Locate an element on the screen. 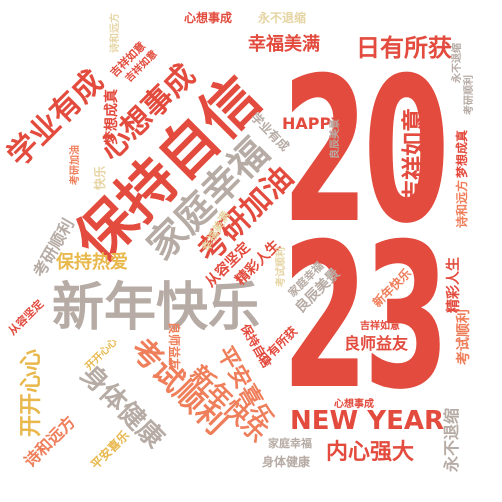 The height and width of the screenshot is (502, 502). word-good-mentor: 良师益友 is located at coordinates (376, 343).